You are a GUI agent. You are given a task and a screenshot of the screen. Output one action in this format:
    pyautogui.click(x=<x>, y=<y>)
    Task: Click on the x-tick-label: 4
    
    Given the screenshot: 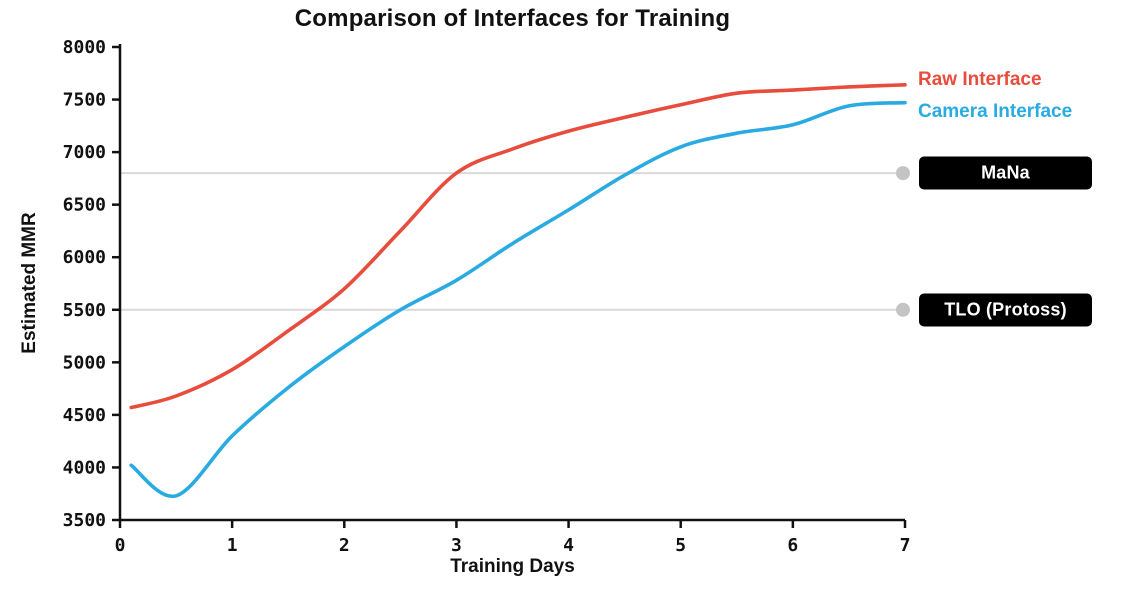 What is the action you would take?
    pyautogui.click(x=568, y=545)
    